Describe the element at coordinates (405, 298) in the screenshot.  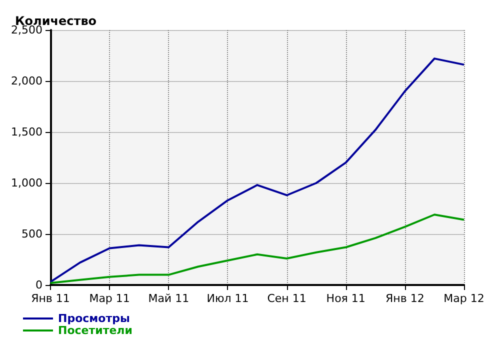
I see `x-tick-label: Янв 12` at that location.